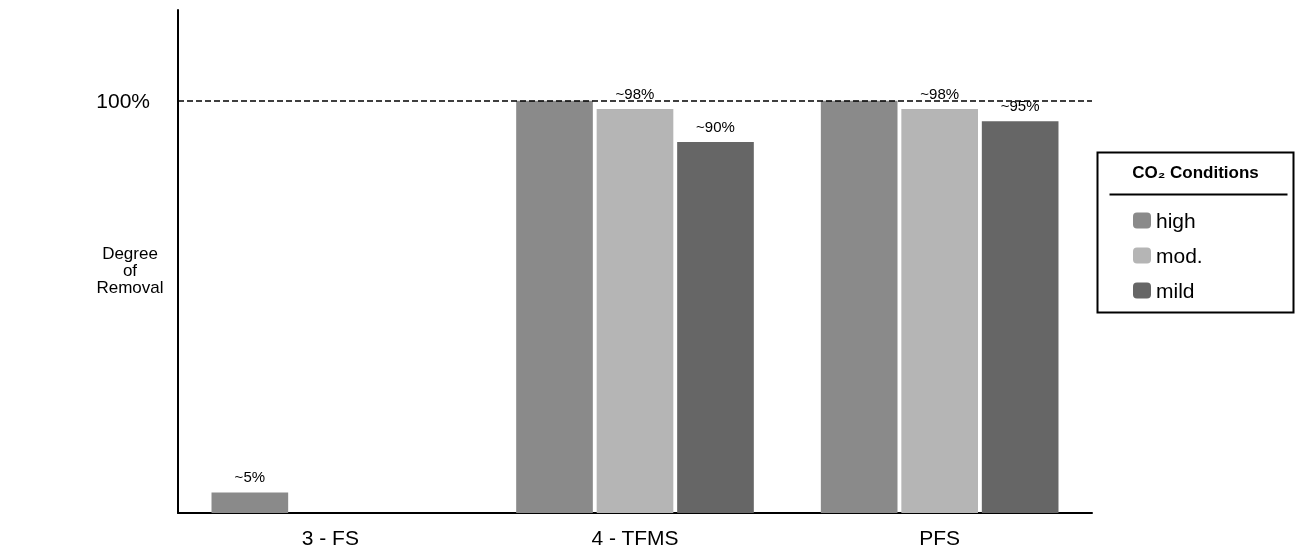 The image size is (1306, 548). Describe the element at coordinates (715, 126) in the screenshot. I see `data-label: ~90%` at that location.